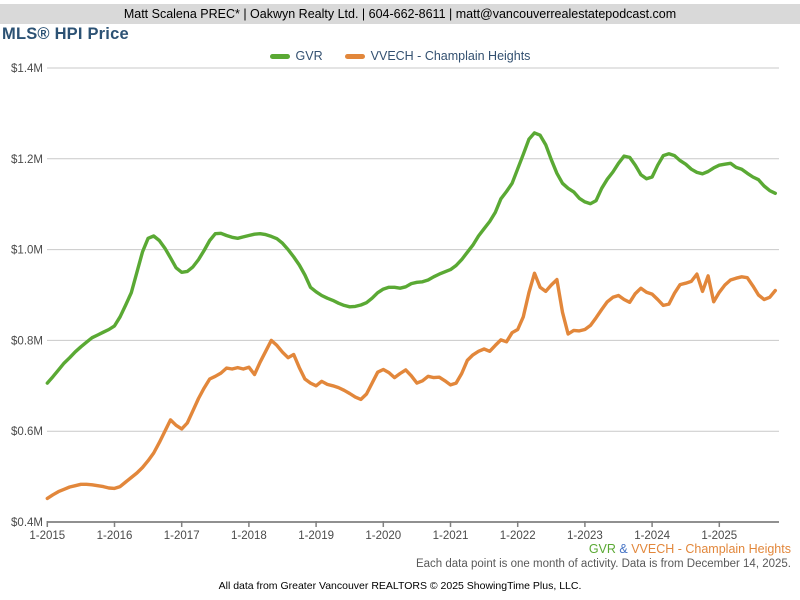 This screenshot has width=800, height=600. I want to click on x-axis-tick-label: 1-2025, so click(719, 536).